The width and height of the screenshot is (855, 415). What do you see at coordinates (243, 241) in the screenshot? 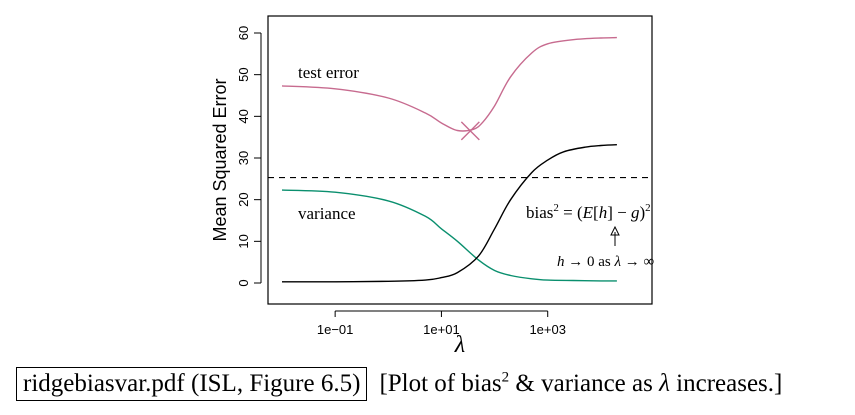
I see `y-tick-label: 10` at bounding box center [243, 241].